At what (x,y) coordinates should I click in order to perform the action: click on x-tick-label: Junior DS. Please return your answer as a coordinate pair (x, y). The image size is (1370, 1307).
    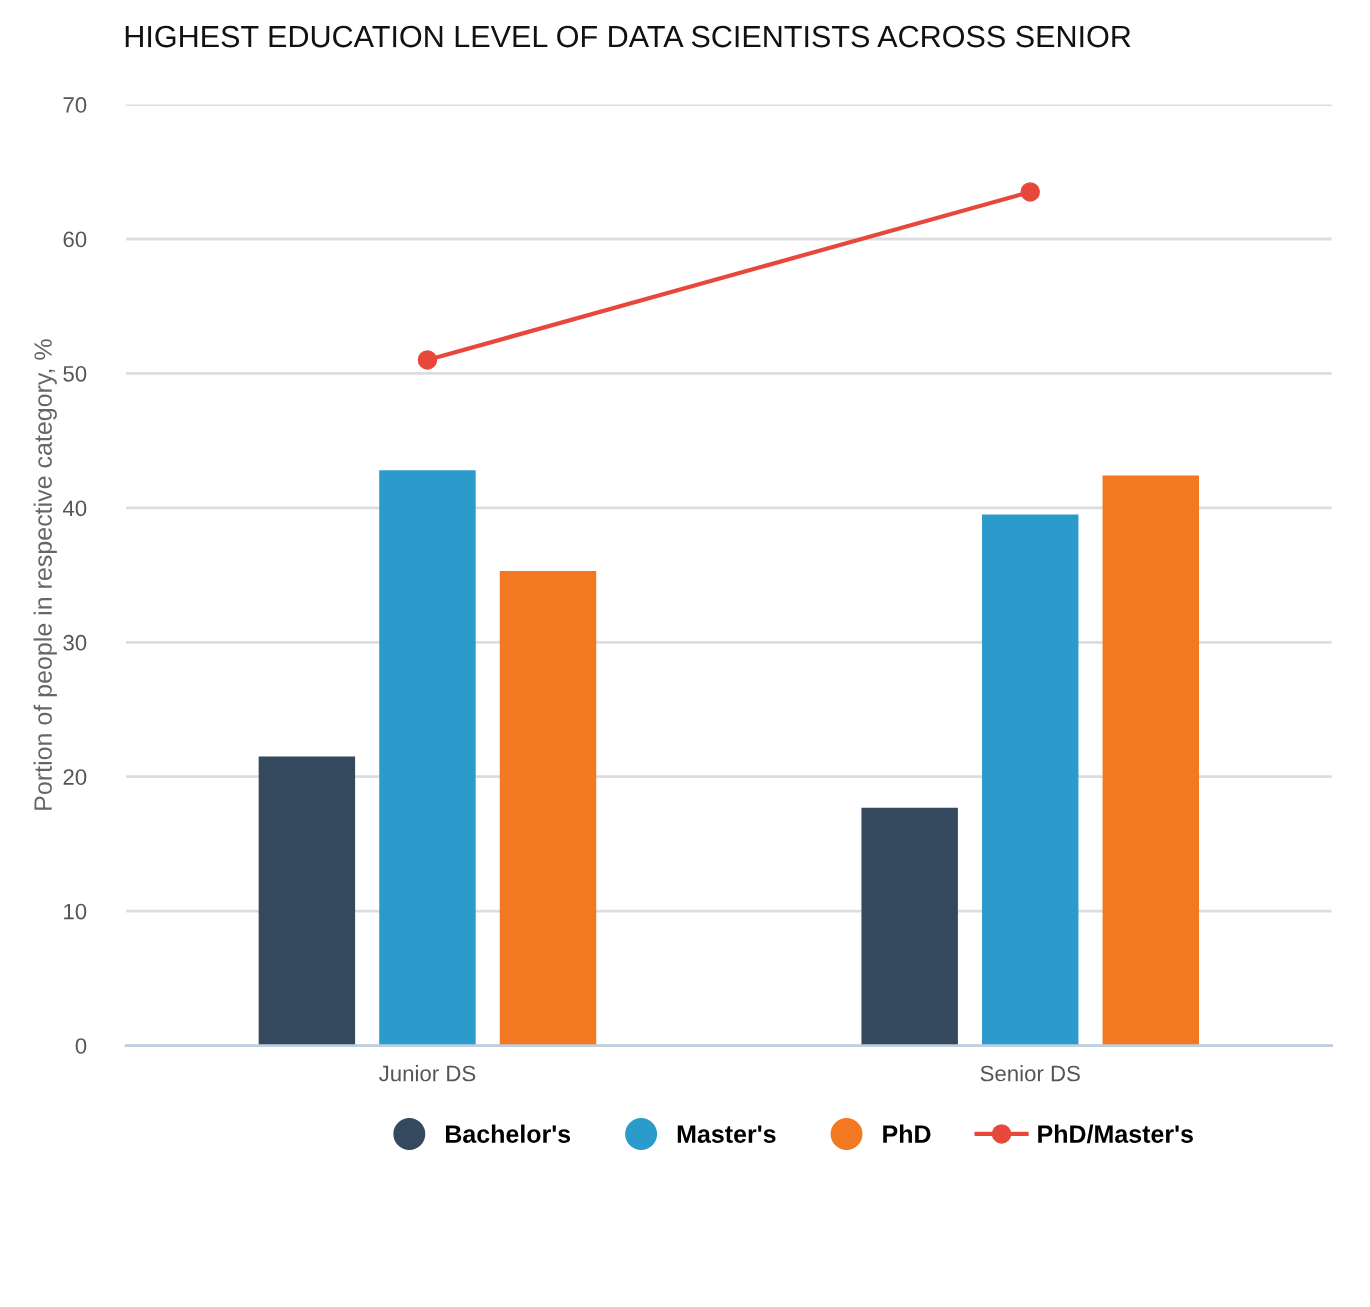
    Looking at the image, I should click on (427, 1073).